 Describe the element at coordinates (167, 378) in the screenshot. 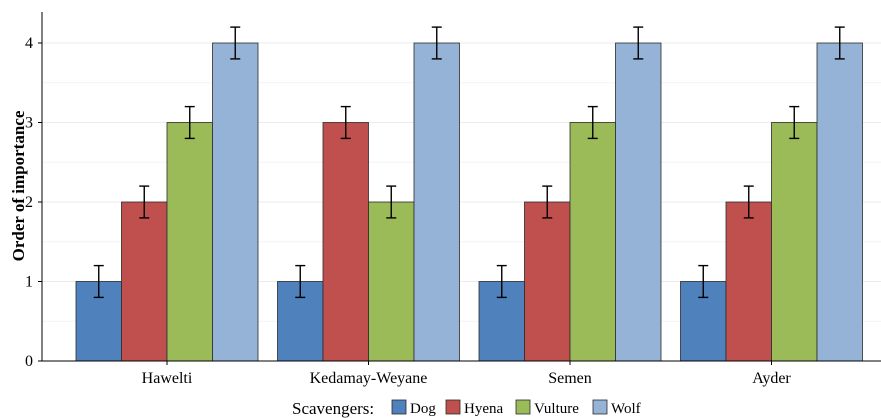

I see `x-tick-label-hawelti: Hawelti` at that location.